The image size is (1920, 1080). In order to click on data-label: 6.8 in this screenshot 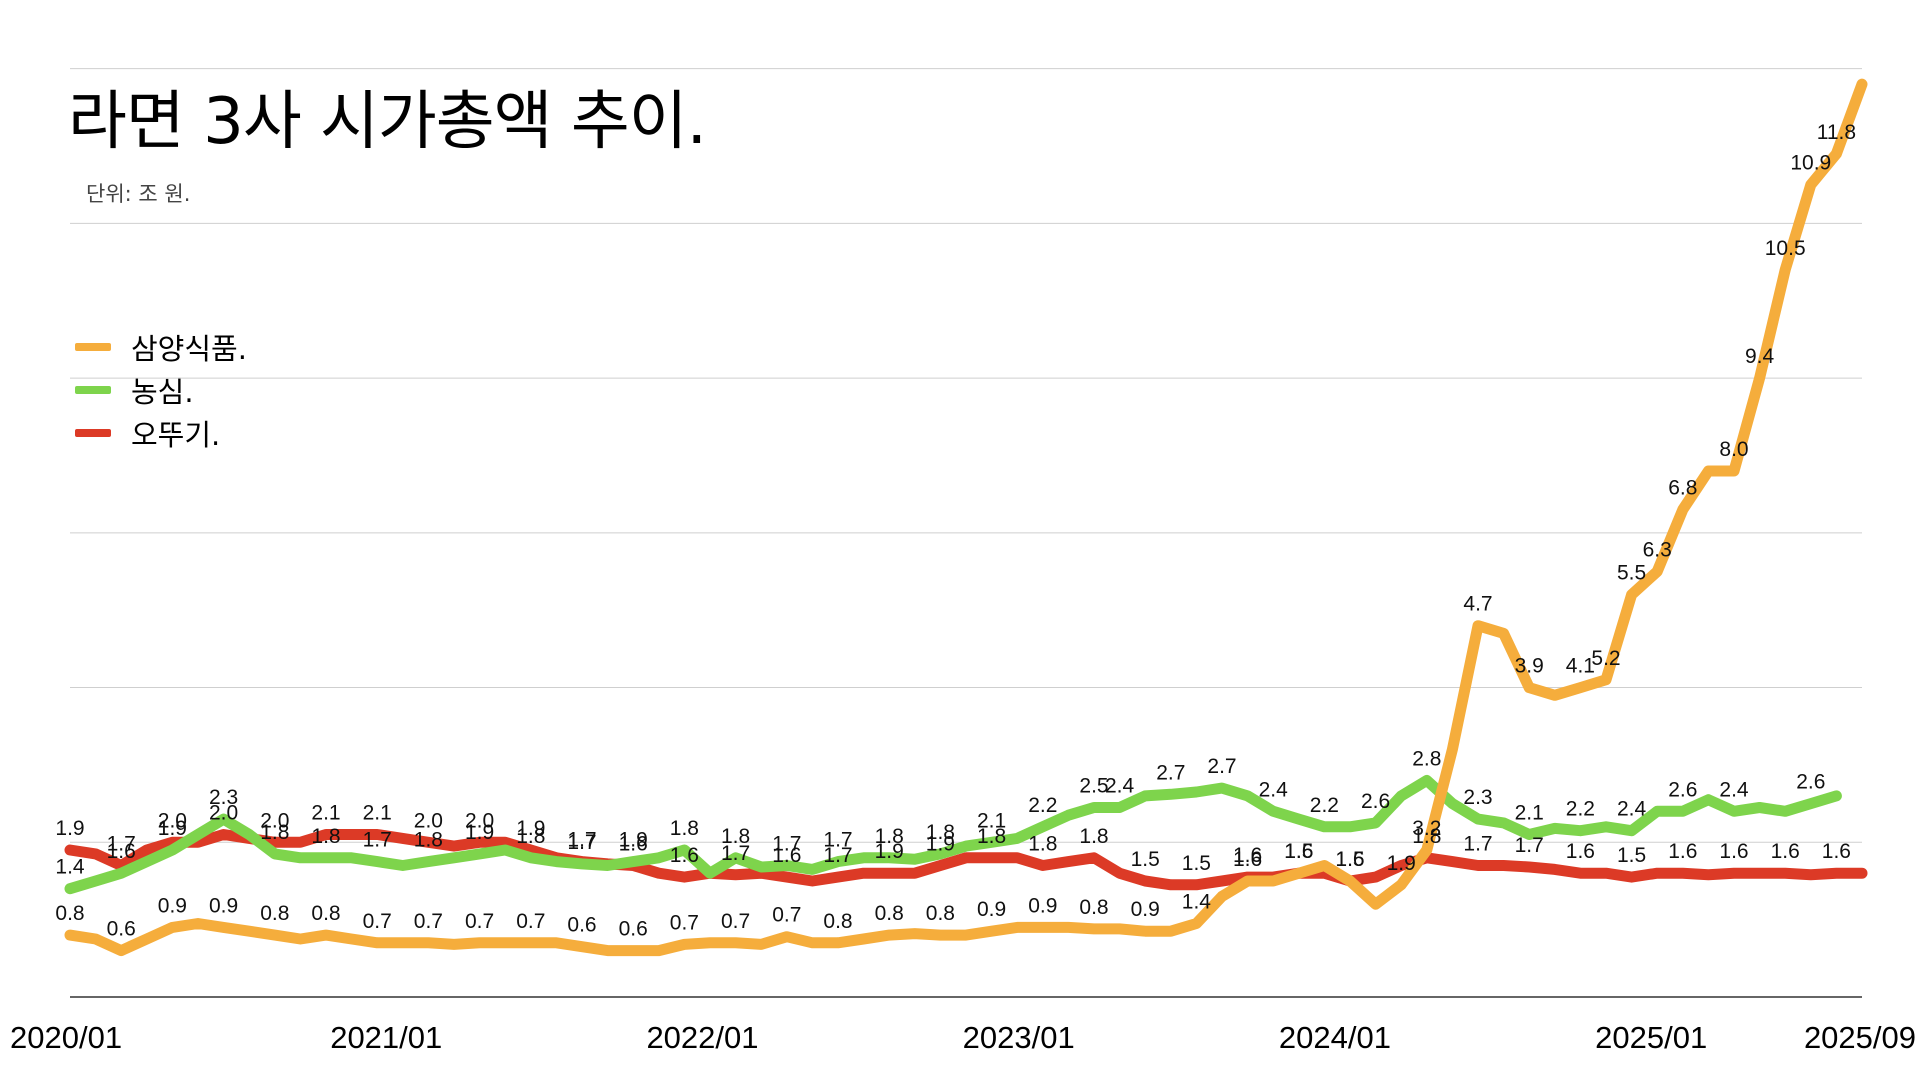, I will do `click(1682, 488)`.